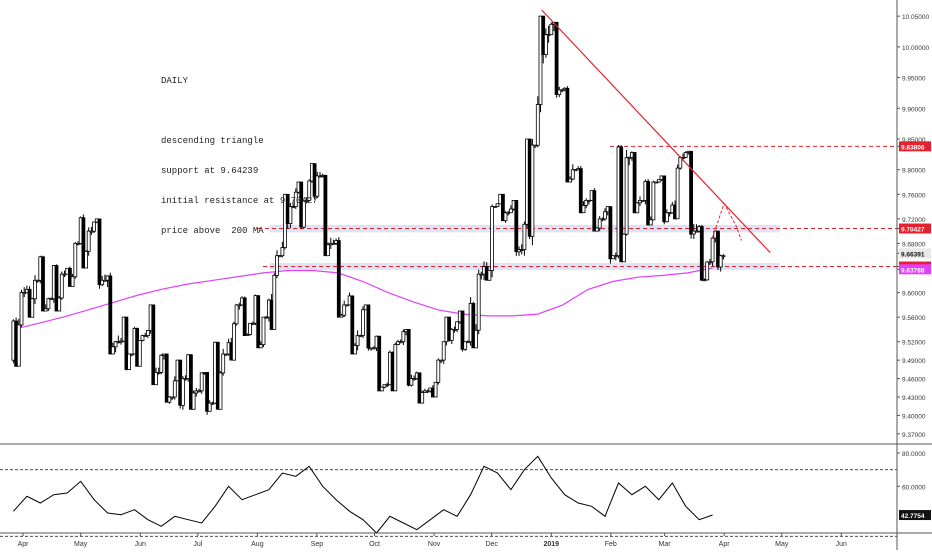 This screenshot has height=555, width=932. What do you see at coordinates (914, 220) in the screenshot?
I see `y-tick-label: 9.72000` at bounding box center [914, 220].